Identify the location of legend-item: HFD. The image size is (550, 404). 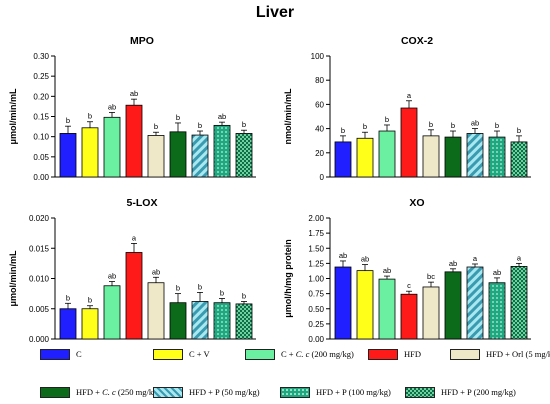
(394, 354).